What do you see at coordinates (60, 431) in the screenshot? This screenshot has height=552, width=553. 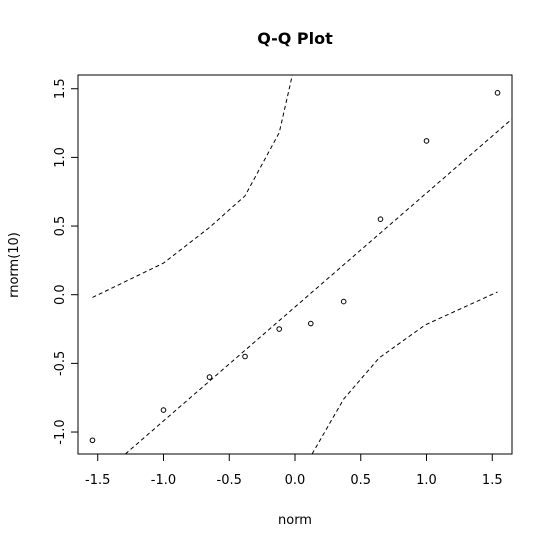 I see `y-tick-label: -1.0` at bounding box center [60, 431].